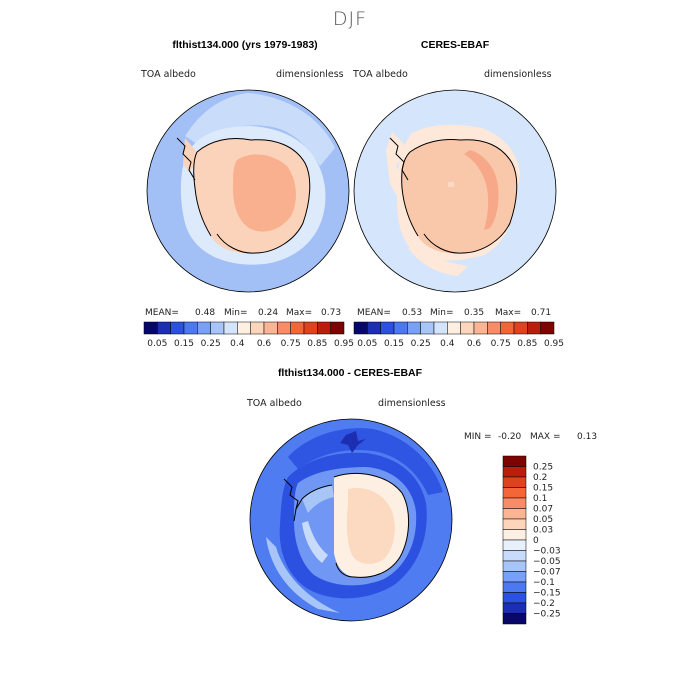 The width and height of the screenshot is (700, 700). Describe the element at coordinates (474, 344) in the screenshot. I see `panel-2-colorbar-tick-label: 0.6` at that location.